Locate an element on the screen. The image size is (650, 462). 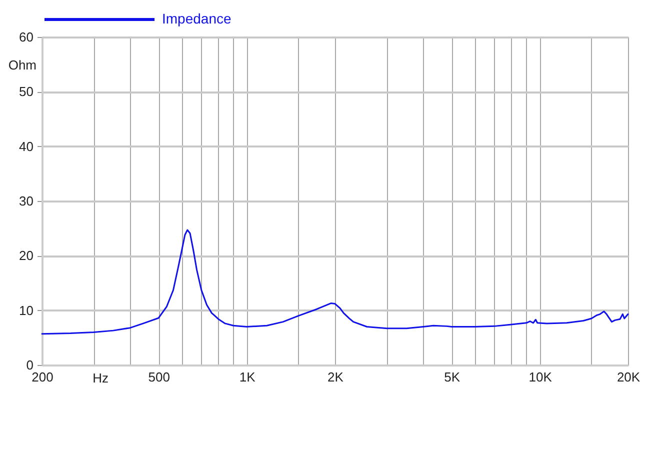
y-tick-label: 0 is located at coordinates (30, 365).